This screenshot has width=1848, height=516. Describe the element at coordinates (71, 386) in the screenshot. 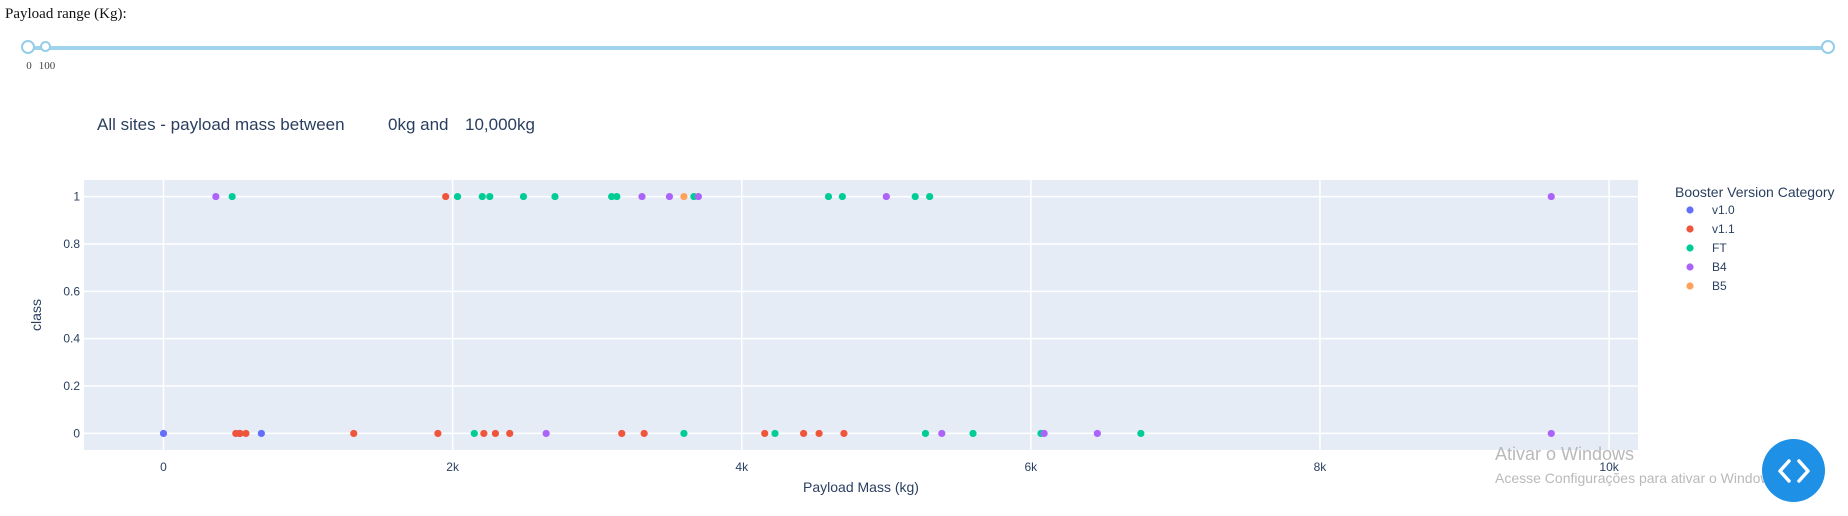

I see `y-tick-label: 0.2` at that location.